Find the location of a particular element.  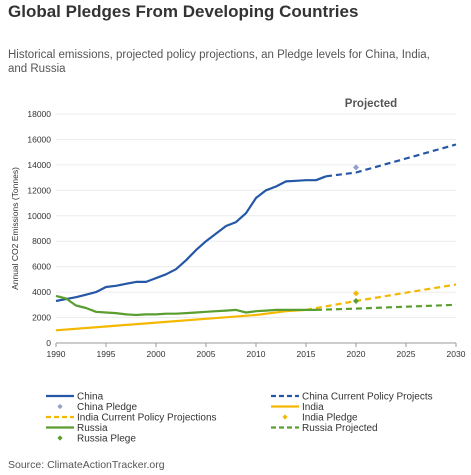

y-tick-label: 4000 is located at coordinates (41, 292).